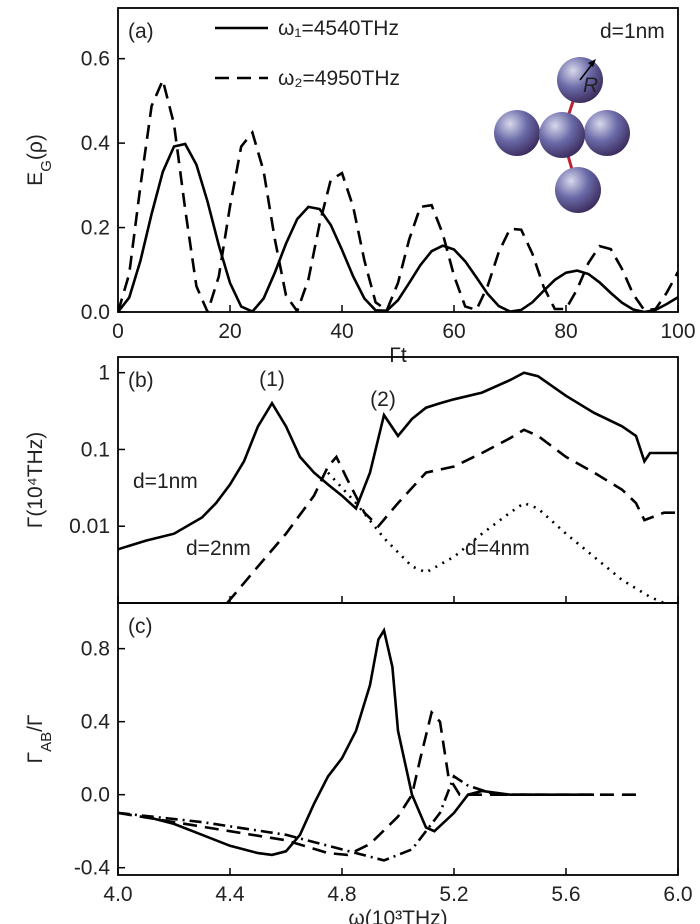  What do you see at coordinates (453, 331) in the screenshot?
I see `x-tick-label: 60` at bounding box center [453, 331].